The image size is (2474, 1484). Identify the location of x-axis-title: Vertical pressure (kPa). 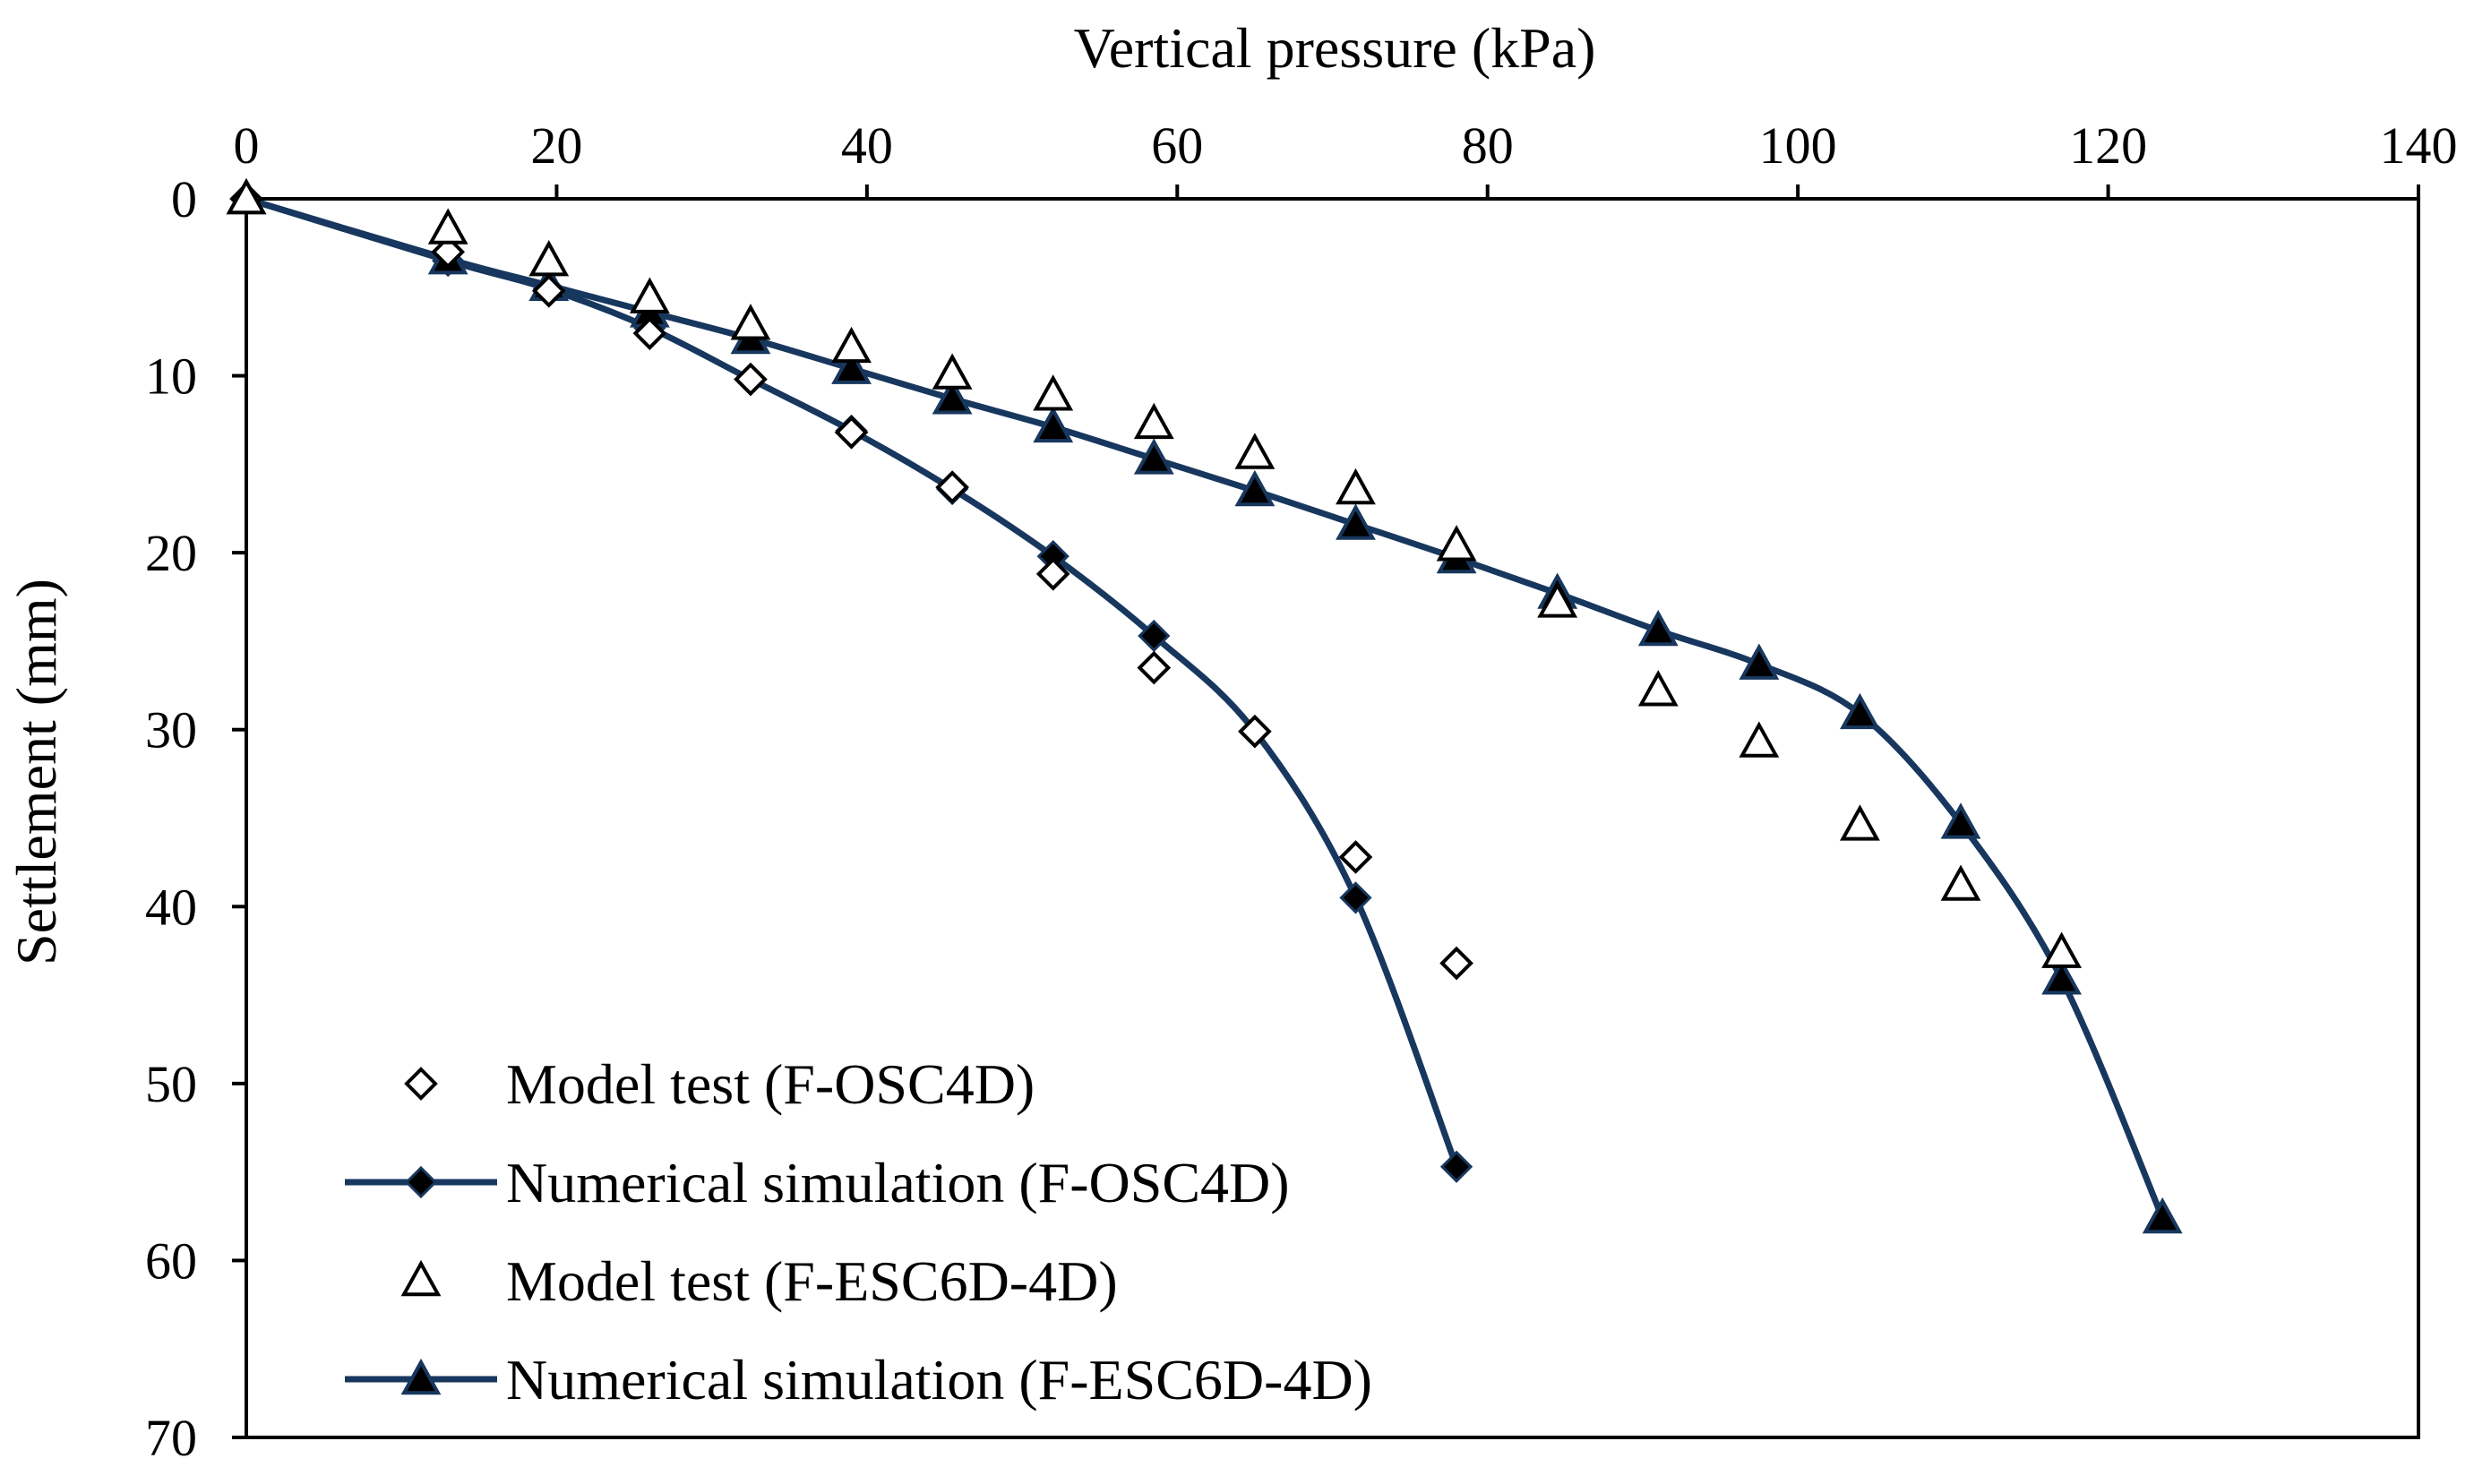
(1335, 48).